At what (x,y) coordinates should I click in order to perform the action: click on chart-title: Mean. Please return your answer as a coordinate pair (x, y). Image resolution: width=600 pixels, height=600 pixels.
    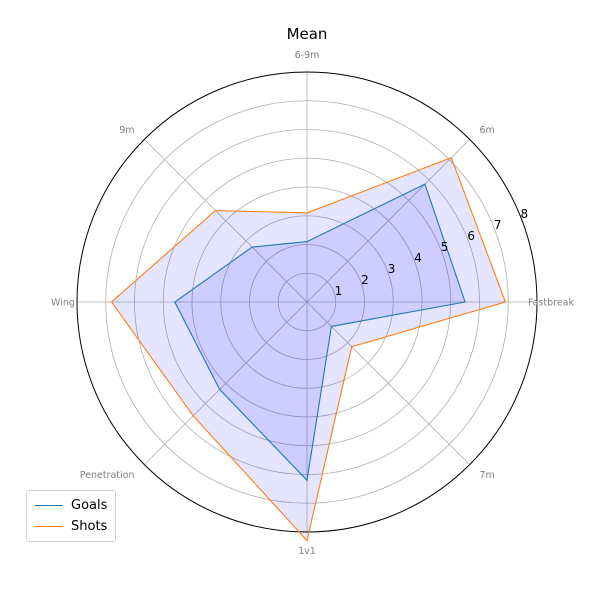
    Looking at the image, I should click on (307, 34).